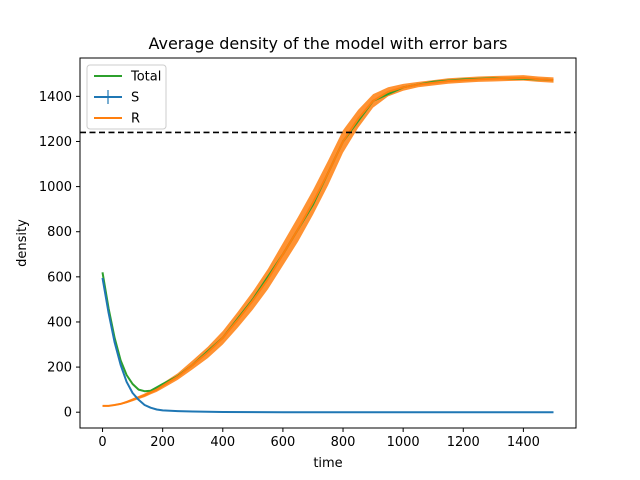 The width and height of the screenshot is (640, 480). I want to click on x-tick-label: 0, so click(102, 442).